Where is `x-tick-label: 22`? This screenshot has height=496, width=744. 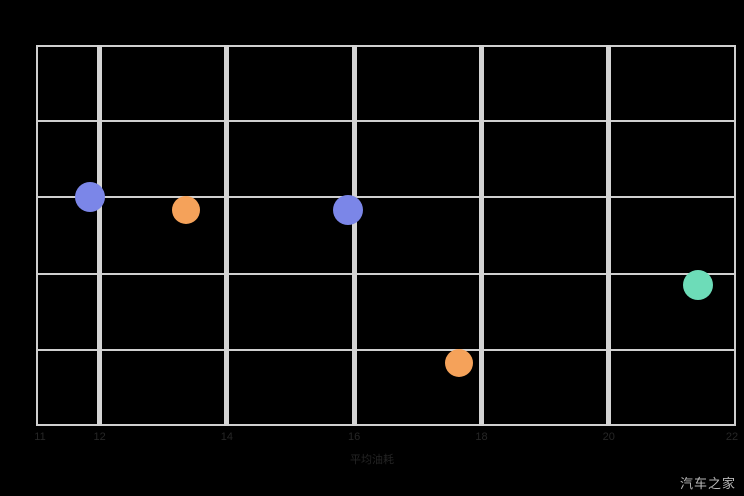
x-tick-label: 22 is located at coordinates (732, 437).